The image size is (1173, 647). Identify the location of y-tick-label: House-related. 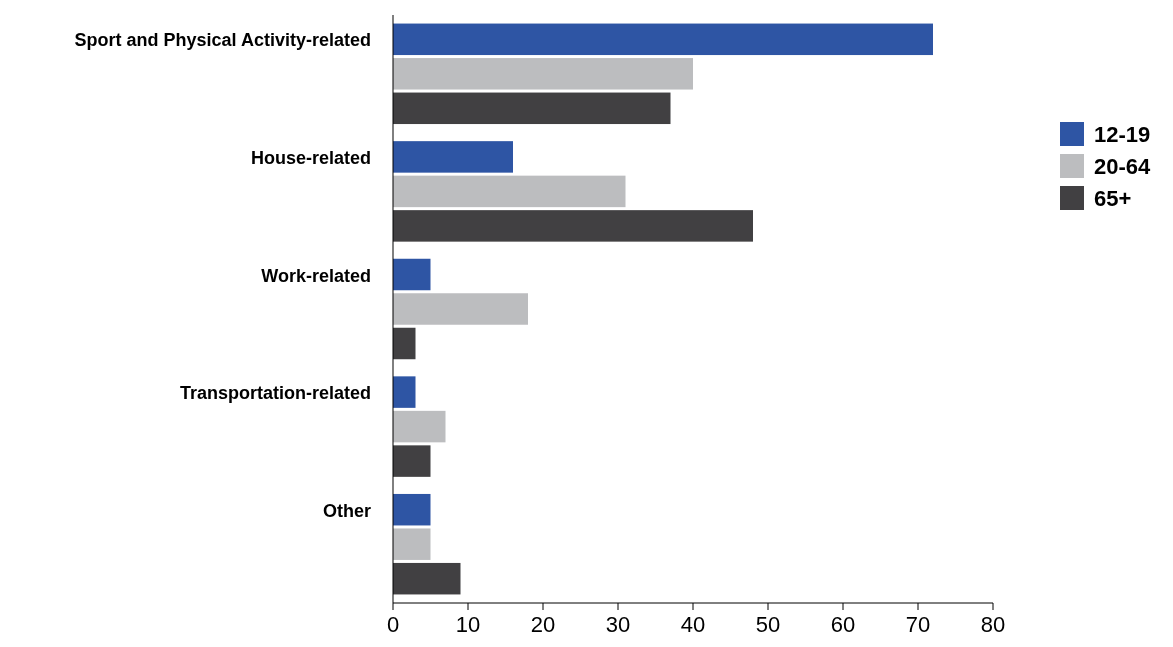
(310, 157).